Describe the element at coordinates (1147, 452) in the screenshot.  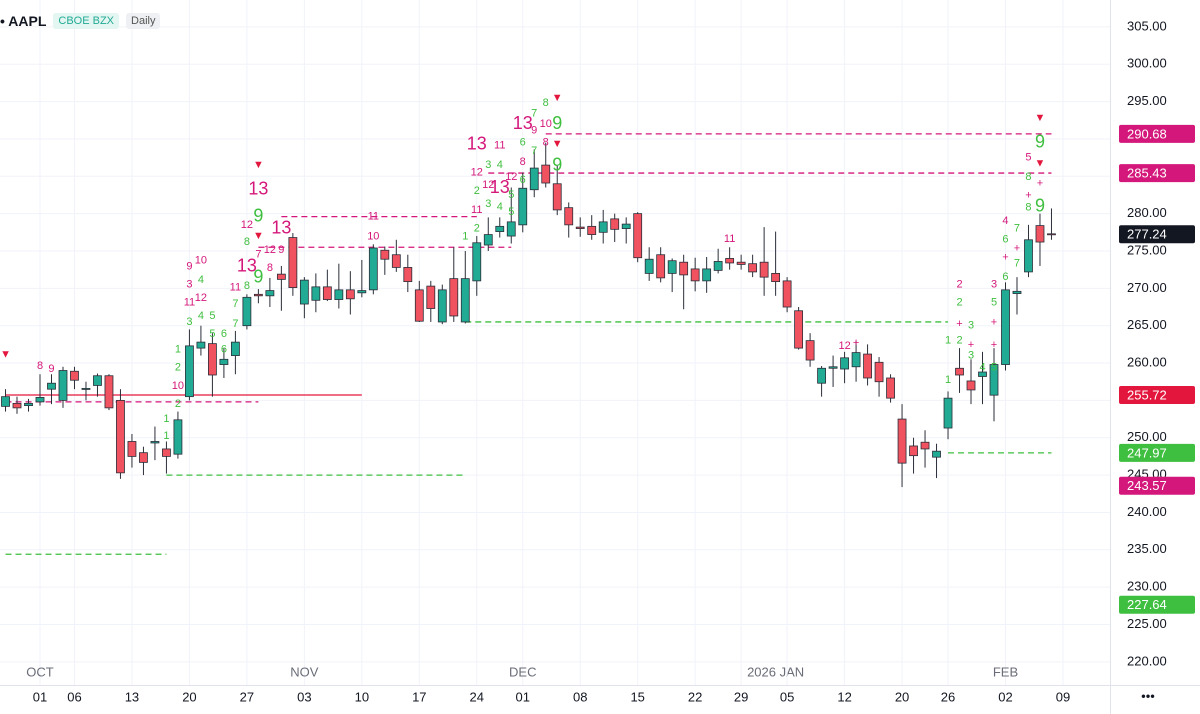
I see `price-label: 247.97` at that location.